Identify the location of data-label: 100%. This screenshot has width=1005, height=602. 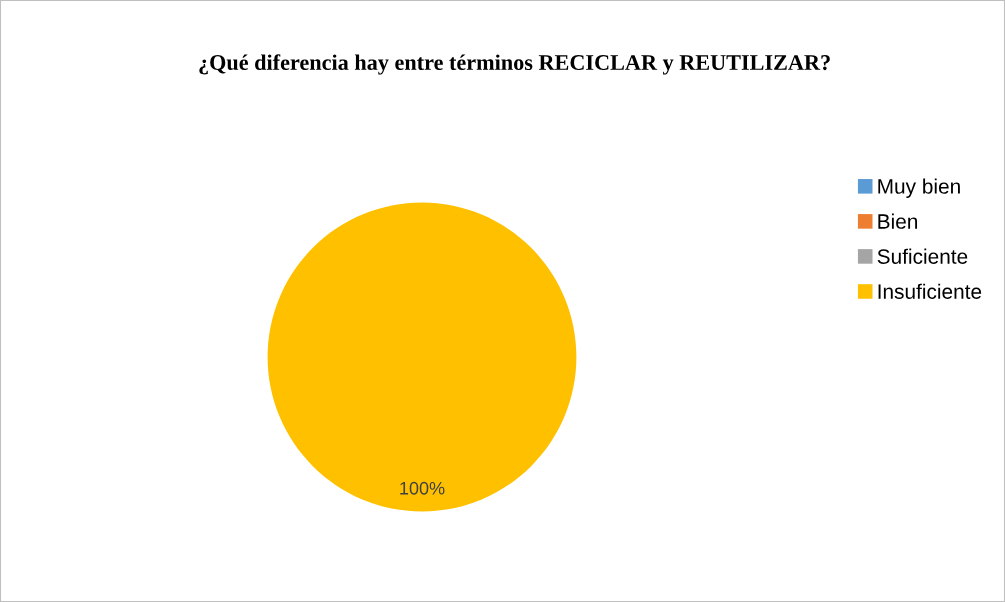
(422, 488).